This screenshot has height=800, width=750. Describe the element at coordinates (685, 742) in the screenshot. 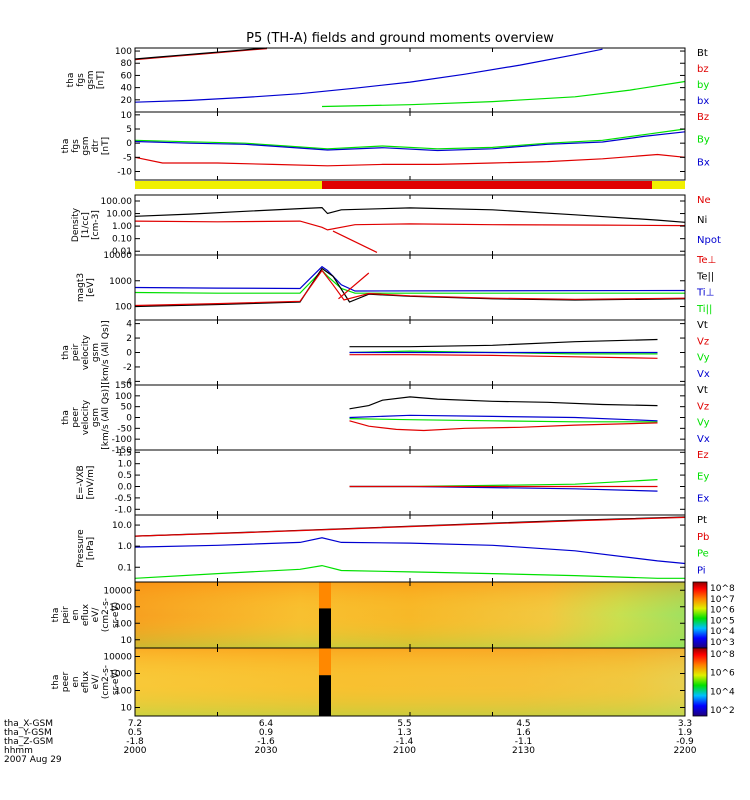

I see `x-axis-value: -0.9` at that location.